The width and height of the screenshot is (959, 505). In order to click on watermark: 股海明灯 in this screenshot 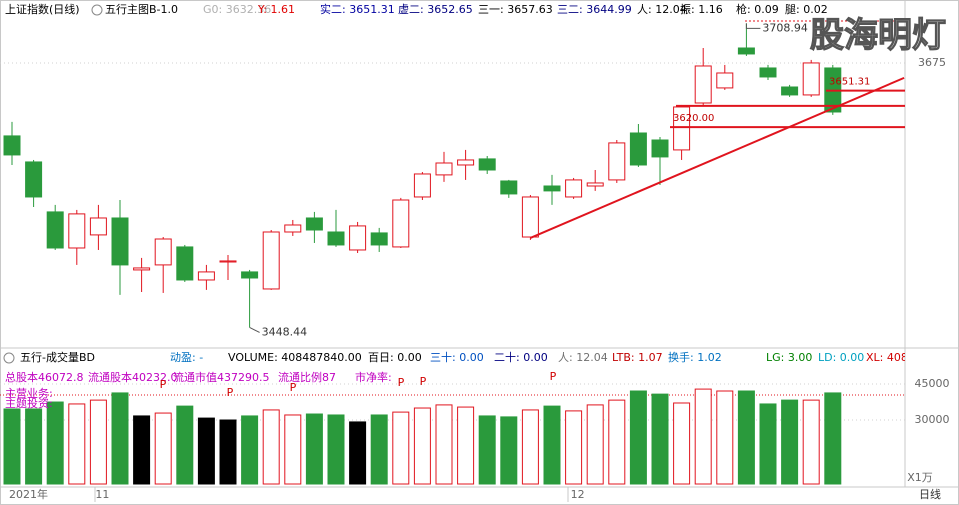, I will do `click(878, 36)`.